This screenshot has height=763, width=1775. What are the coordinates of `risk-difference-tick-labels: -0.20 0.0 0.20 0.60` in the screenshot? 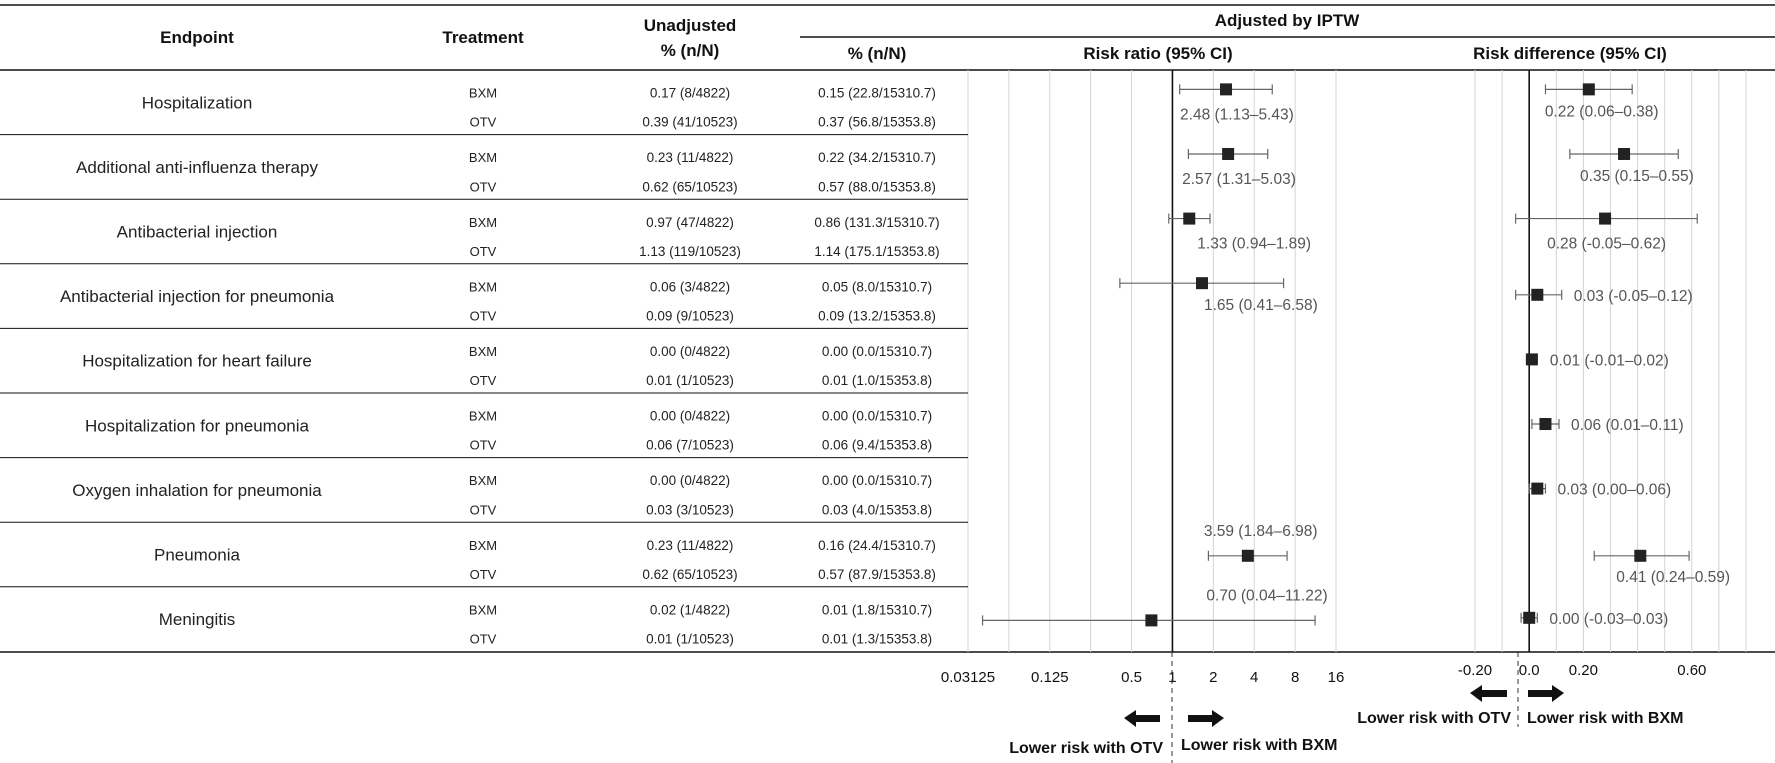 It's located at (1582, 670).